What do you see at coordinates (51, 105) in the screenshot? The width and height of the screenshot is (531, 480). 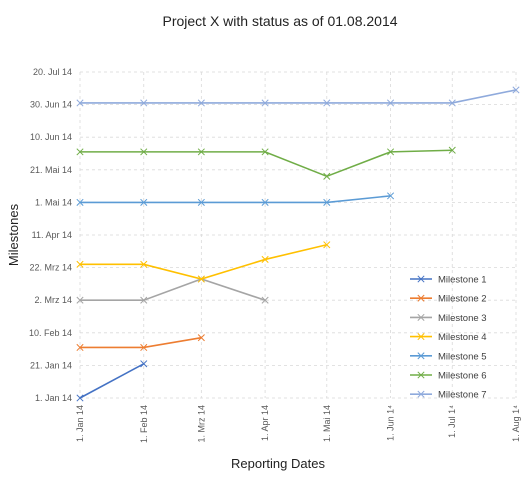 I see `y-tick-label: 30. Jun 14` at bounding box center [51, 105].